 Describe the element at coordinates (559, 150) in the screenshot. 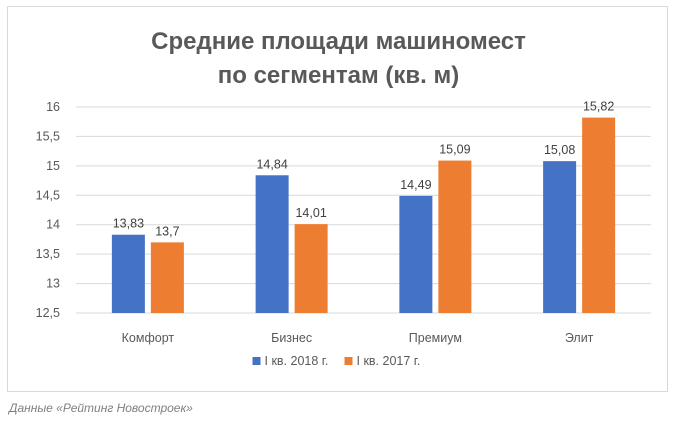

I see `data-label: 15,08` at that location.